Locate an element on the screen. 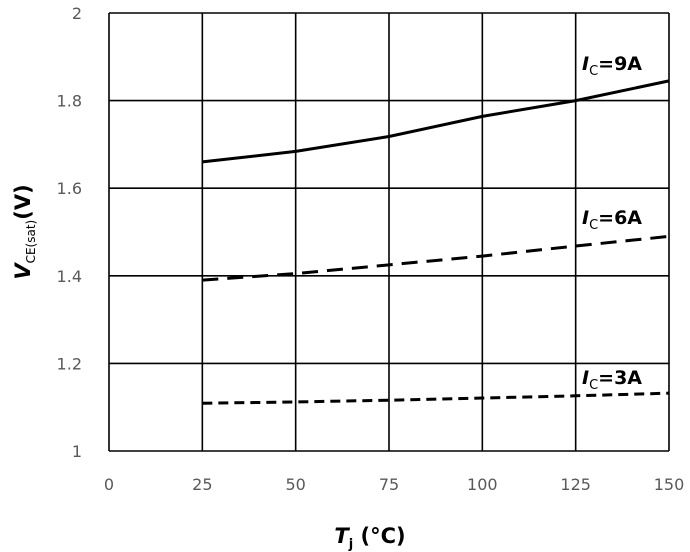 The image size is (690, 552). y-tick-label: 1.8 is located at coordinates (69, 101).